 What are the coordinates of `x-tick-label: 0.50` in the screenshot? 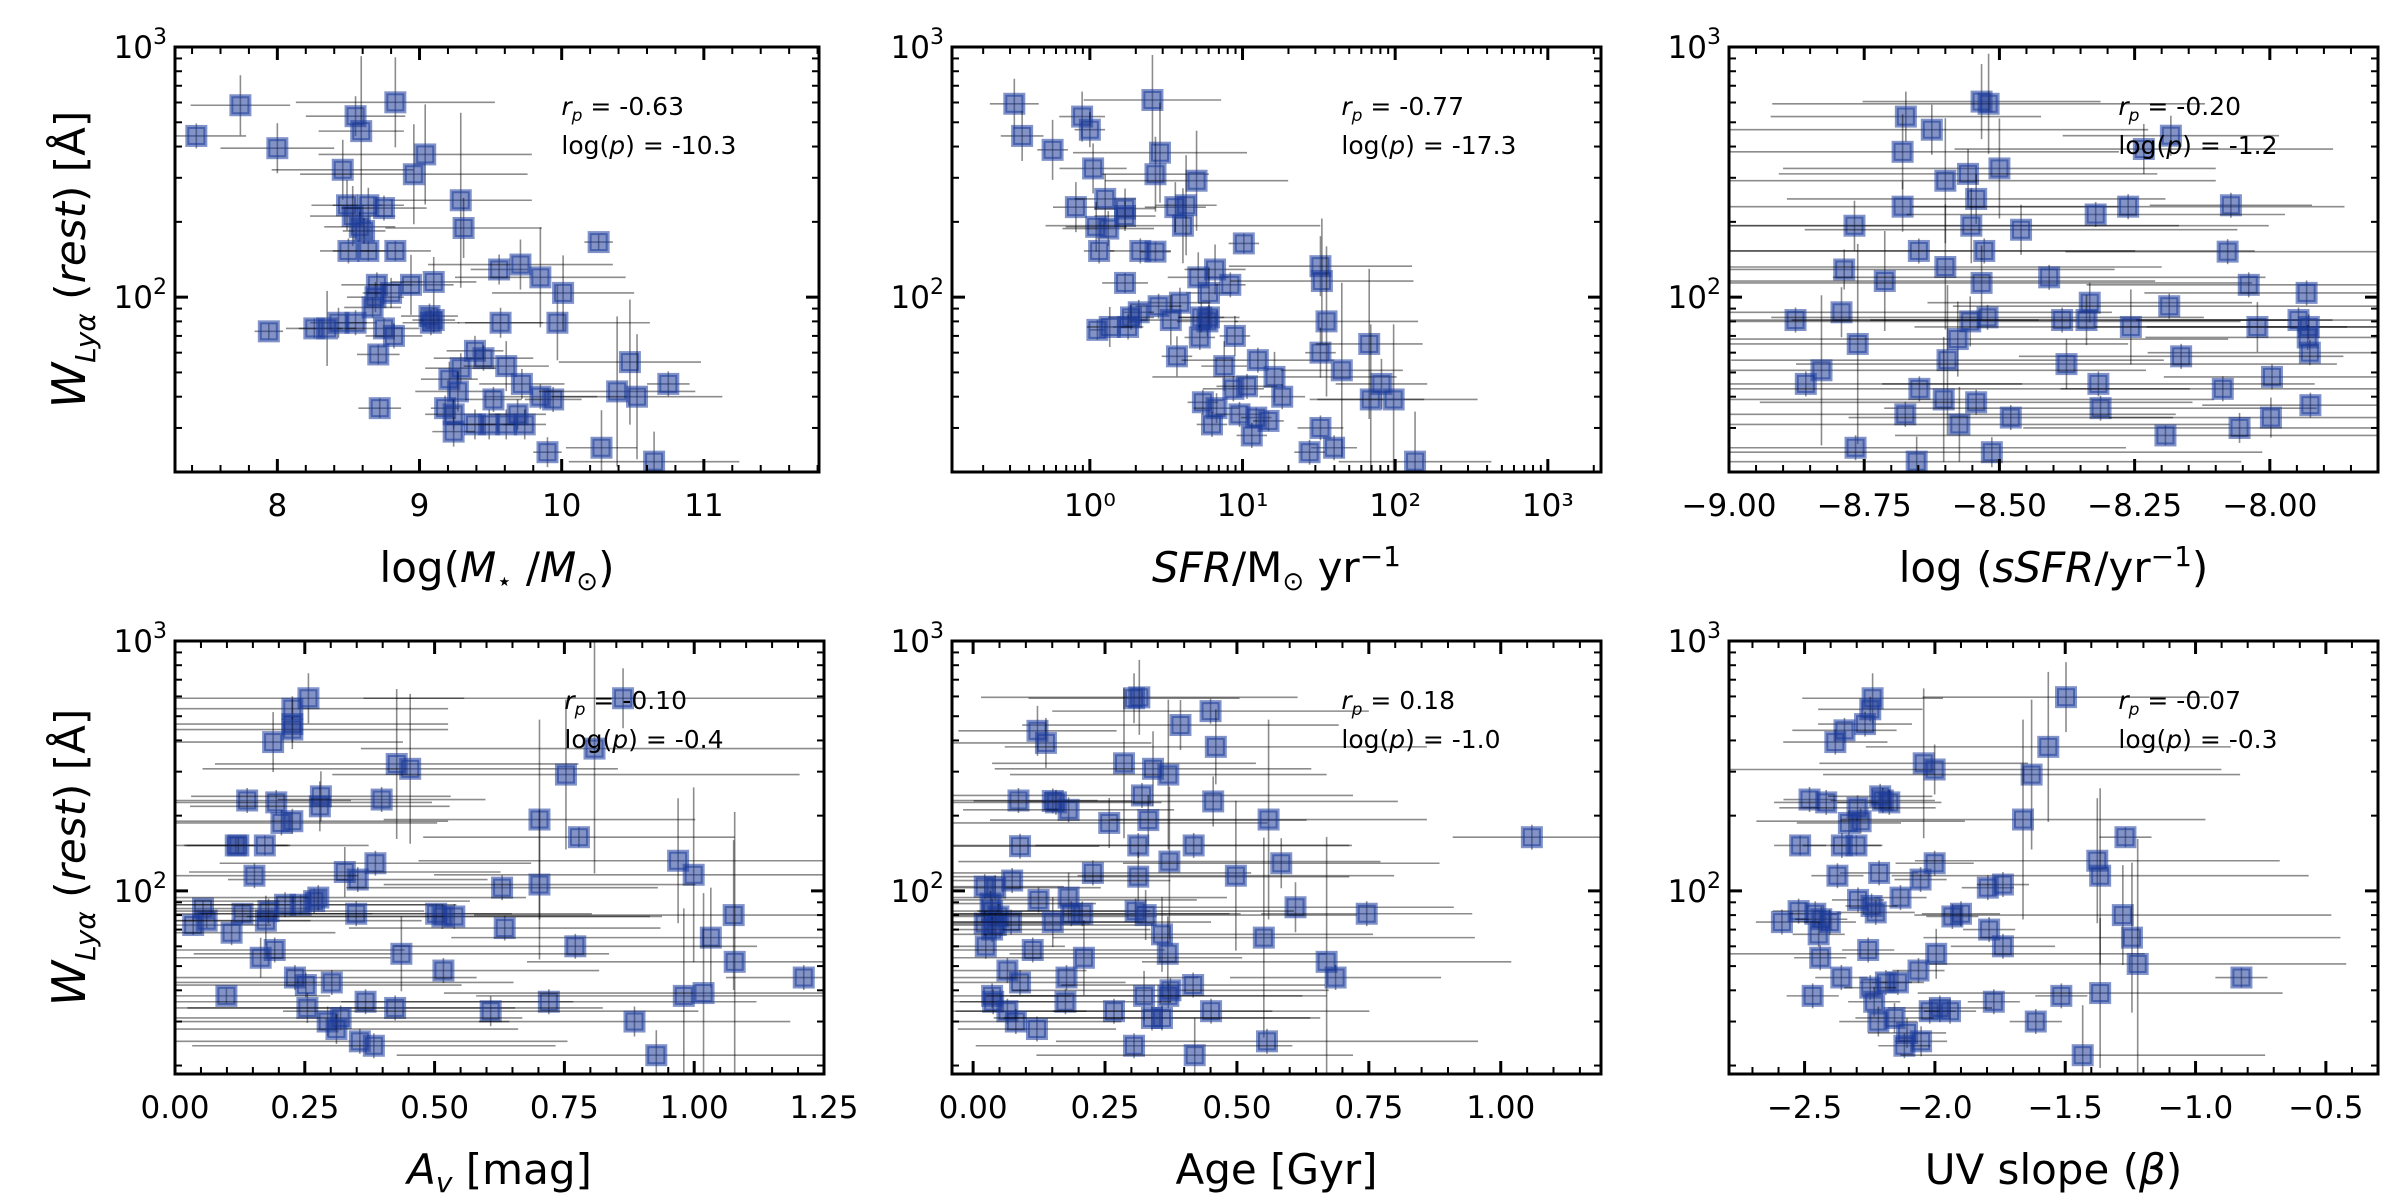 It's located at (1236, 1108).